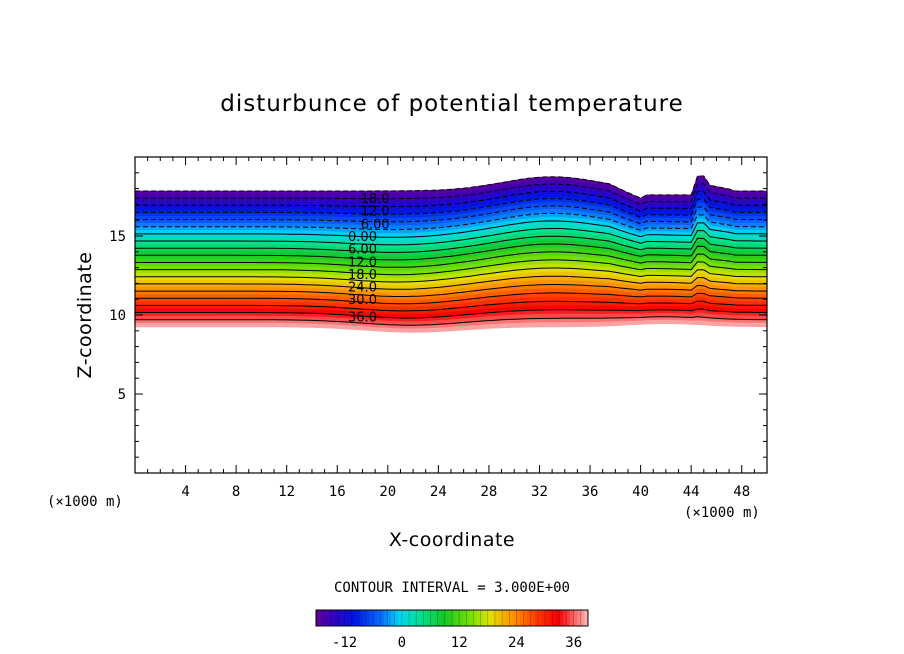 This screenshot has width=904, height=654. What do you see at coordinates (387, 492) in the screenshot?
I see `x-tick-label: 20` at bounding box center [387, 492].